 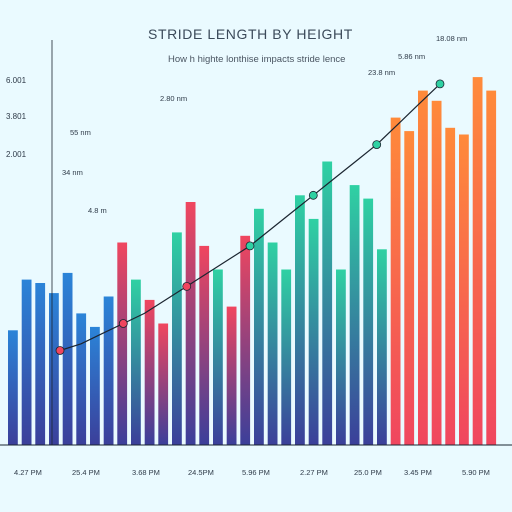 I want to click on annotation-label: 23.8 nm, so click(x=382, y=72).